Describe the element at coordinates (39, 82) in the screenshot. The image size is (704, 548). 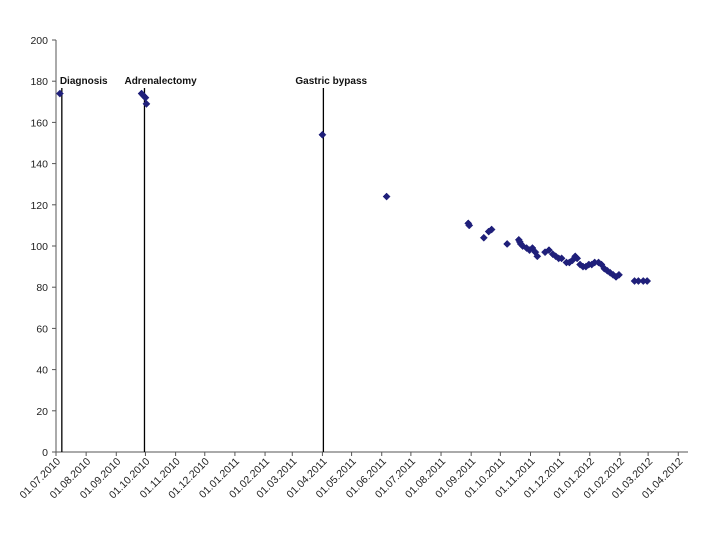
I see `y-tick-label: 180` at that location.